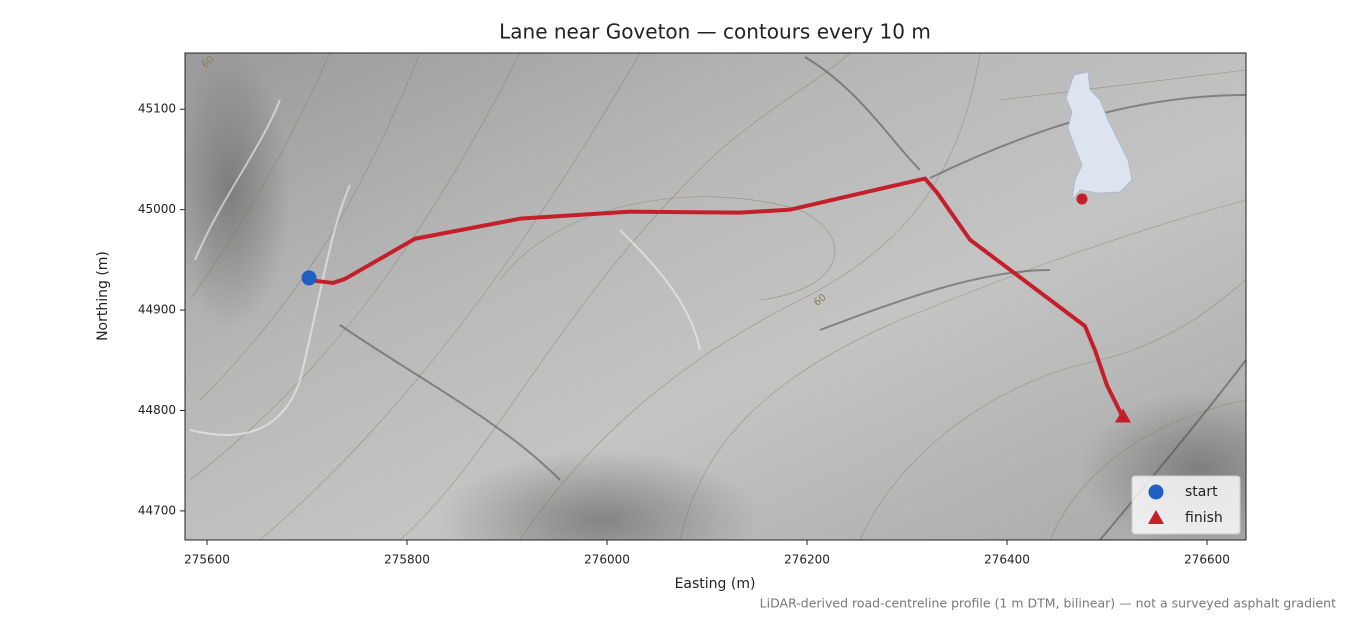  What do you see at coordinates (607, 560) in the screenshot?
I see `x-tick-label: 276000` at bounding box center [607, 560].